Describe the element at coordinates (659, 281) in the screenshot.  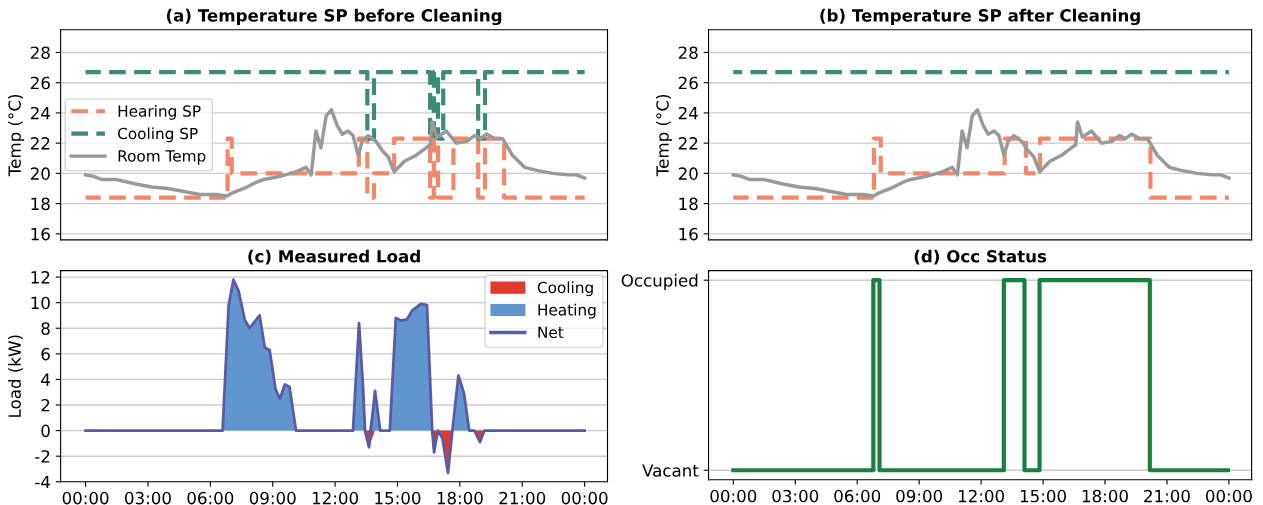
I see `category-label: Occupied` at that location.